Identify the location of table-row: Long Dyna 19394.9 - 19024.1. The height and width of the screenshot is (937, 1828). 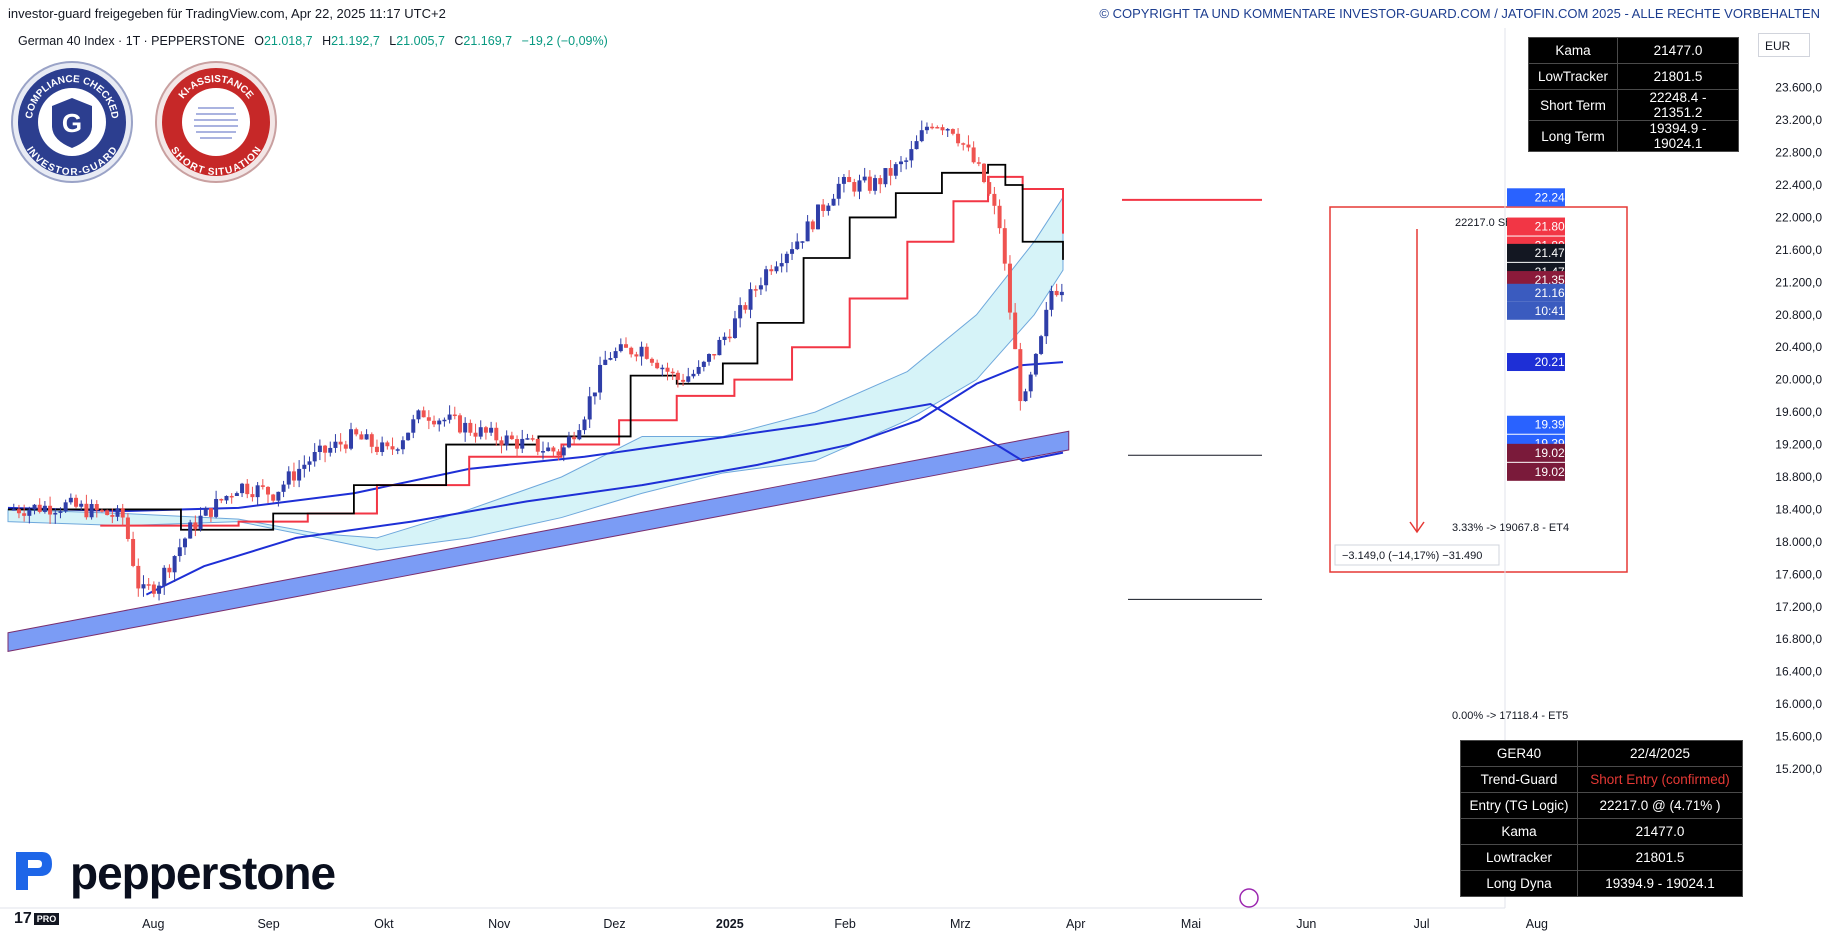
(1601, 883).